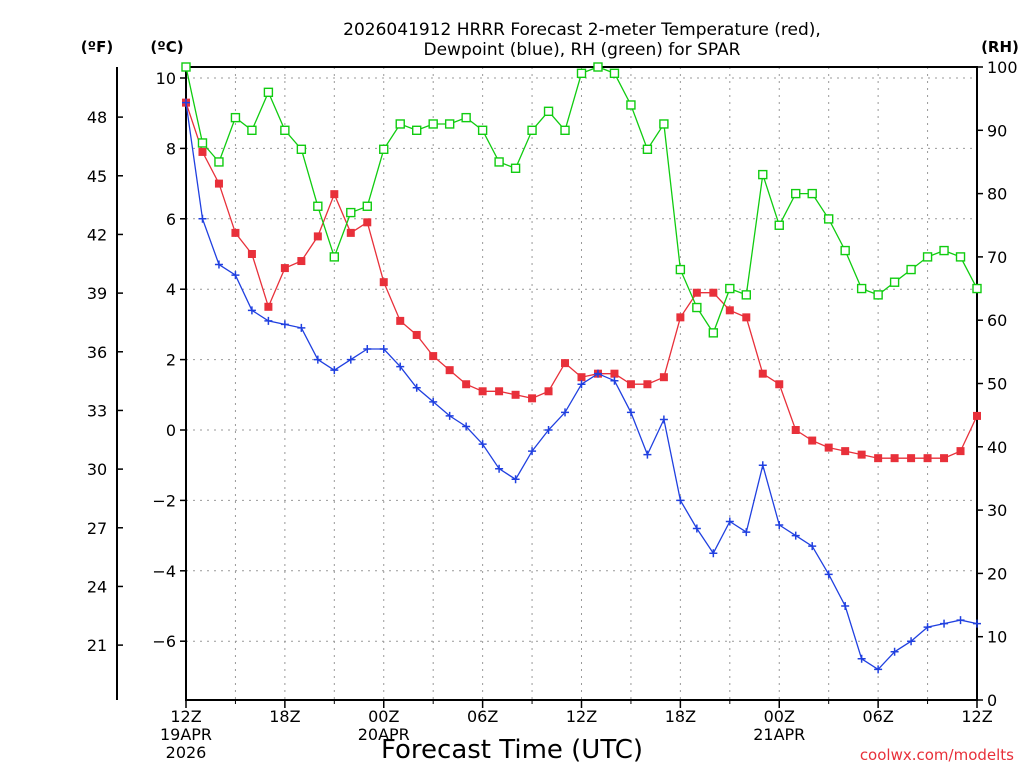 This screenshot has height=768, width=1024. I want to click on rh-tick-label: 90, so click(997, 130).